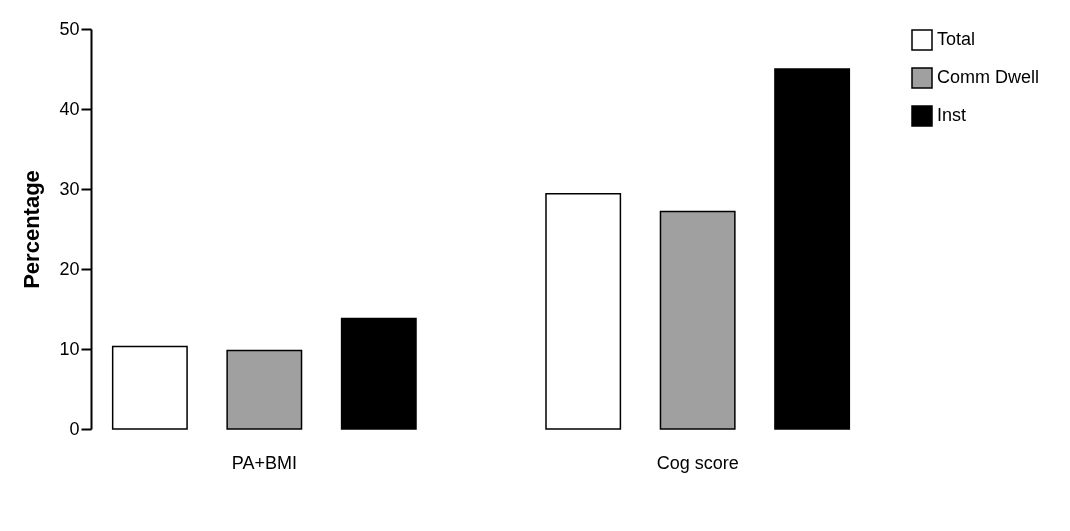  What do you see at coordinates (697, 462) in the screenshot?
I see `x-tick-label: Cog score` at bounding box center [697, 462].